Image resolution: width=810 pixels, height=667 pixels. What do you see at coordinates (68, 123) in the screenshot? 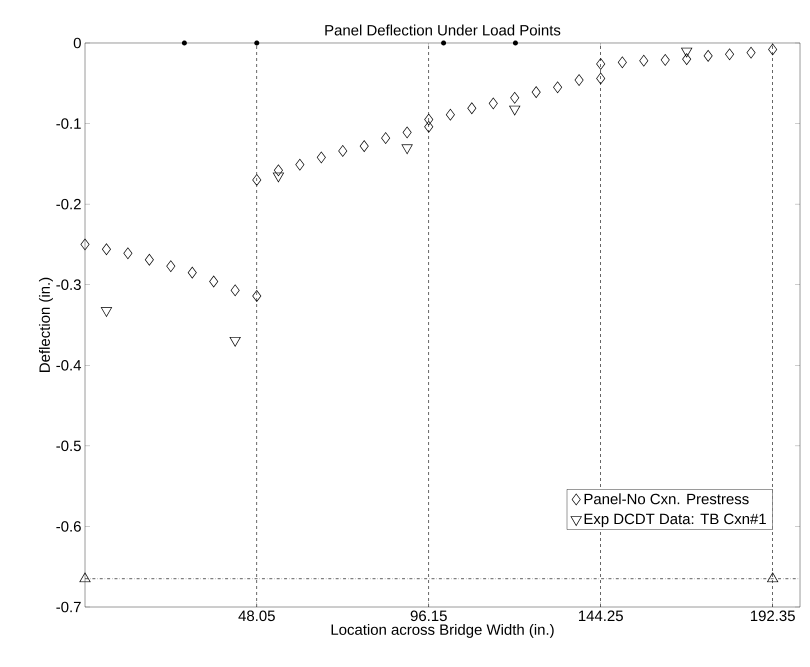
I see `y-tick-label: -0.1` at bounding box center [68, 123].